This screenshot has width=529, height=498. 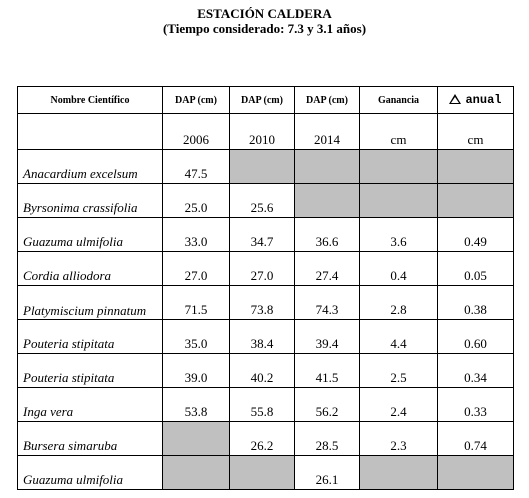 What do you see at coordinates (196, 166) in the screenshot?
I see `table-cell: 47.5` at bounding box center [196, 166].